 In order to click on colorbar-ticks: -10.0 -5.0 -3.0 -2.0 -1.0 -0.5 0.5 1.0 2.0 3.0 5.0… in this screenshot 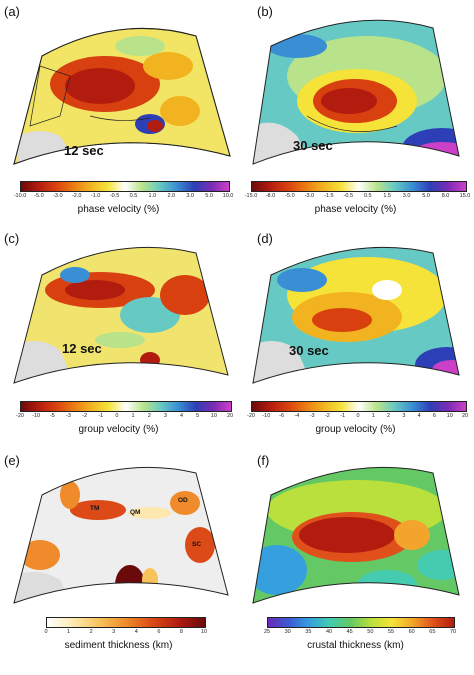, I will do `click(124, 198)`.